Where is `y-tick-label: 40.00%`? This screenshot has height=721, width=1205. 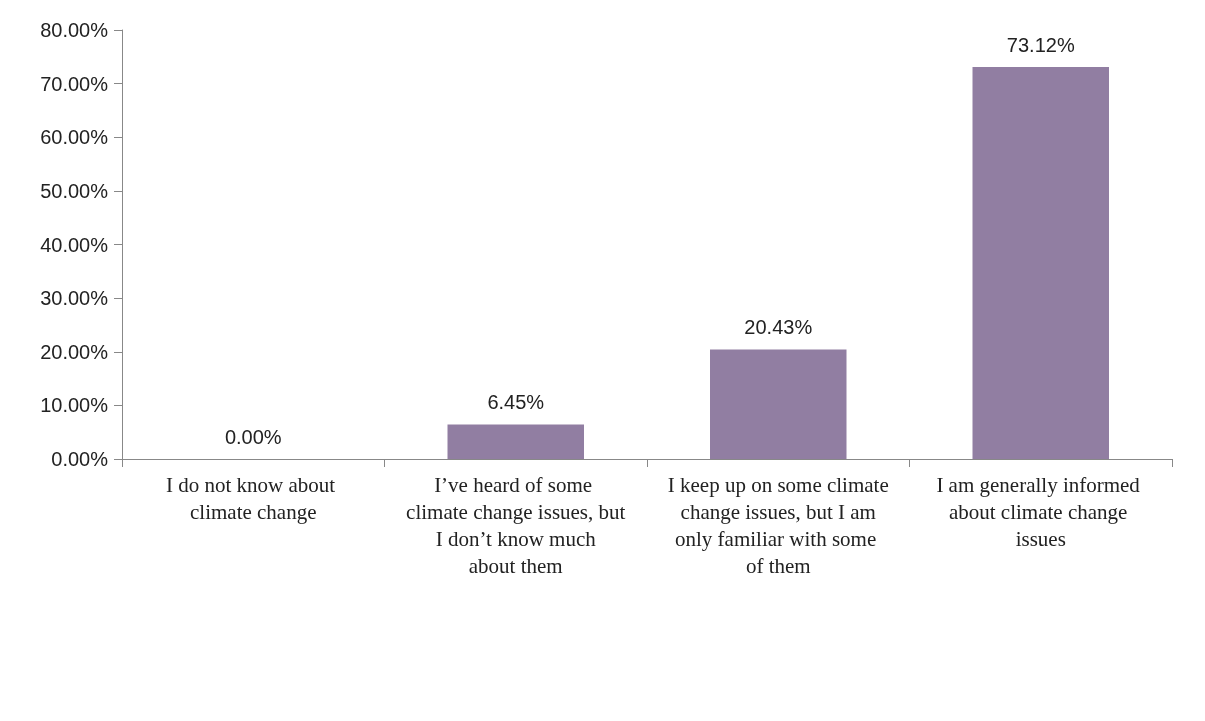 y-tick-label: 40.00% is located at coordinates (74, 244).